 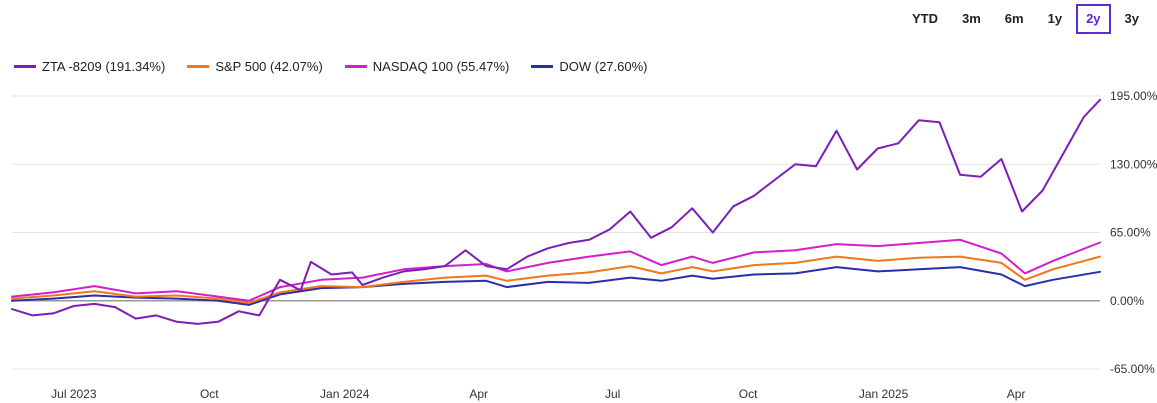 I want to click on legend-label: ZTA -8209 (191.34%), so click(x=104, y=66).